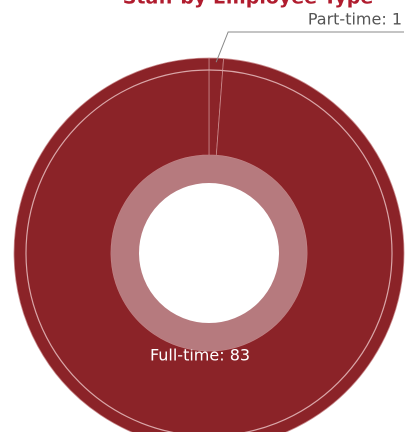  Describe the element at coordinates (355, 19) in the screenshot. I see `slice-label: Part-time: 1` at that location.